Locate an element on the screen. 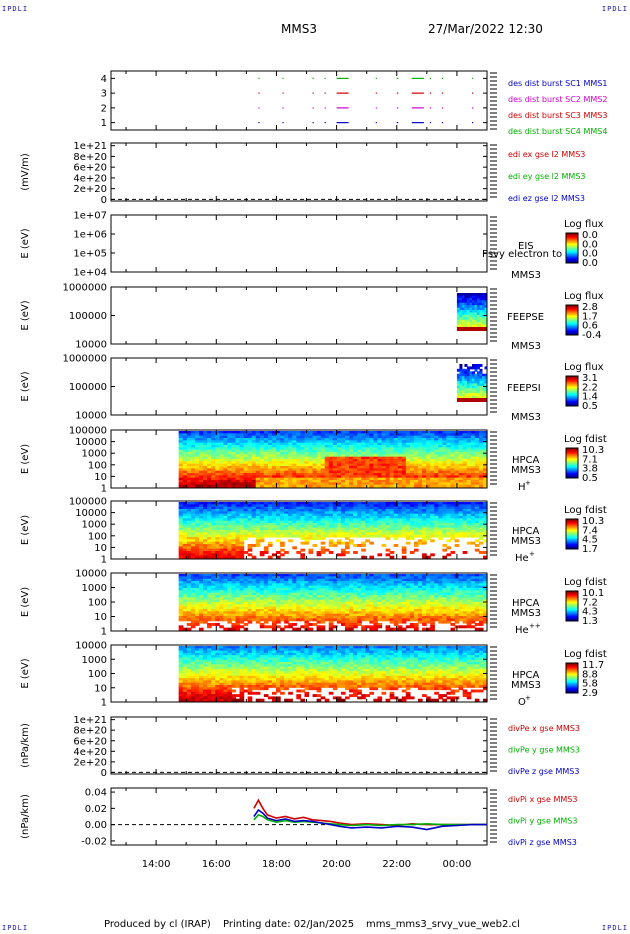  legend-entry: des dist burst SC1 MMS1 is located at coordinates (557, 83).